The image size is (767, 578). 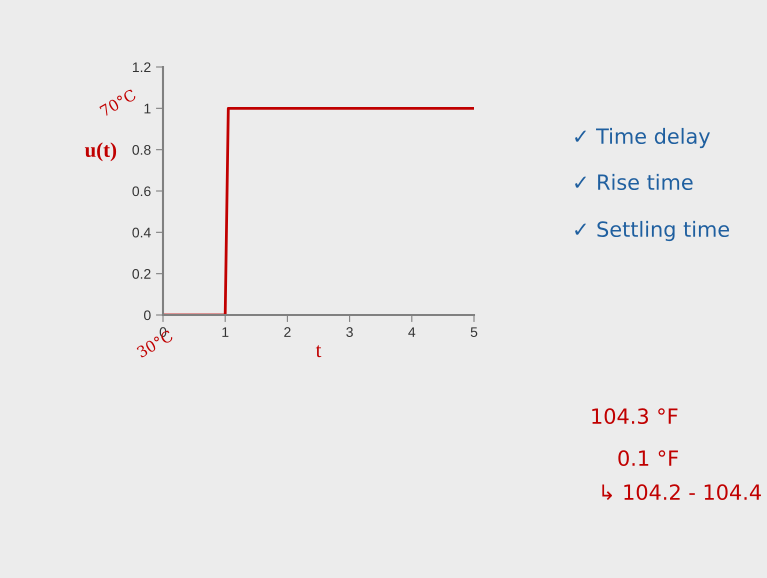 I want to click on text: 0.1 °F, so click(x=648, y=458).